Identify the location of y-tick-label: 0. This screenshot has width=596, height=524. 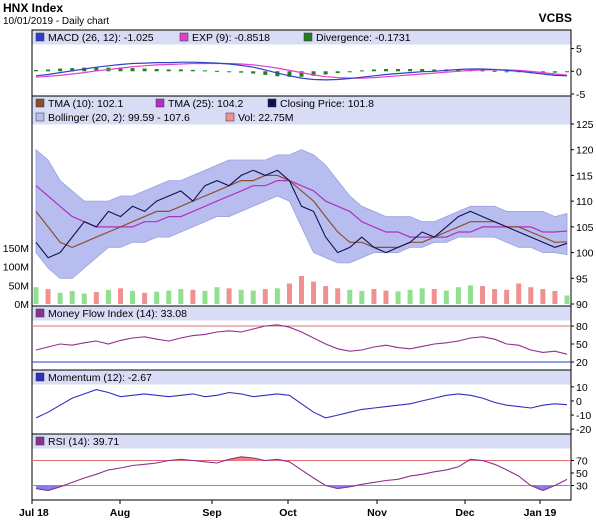
(579, 72).